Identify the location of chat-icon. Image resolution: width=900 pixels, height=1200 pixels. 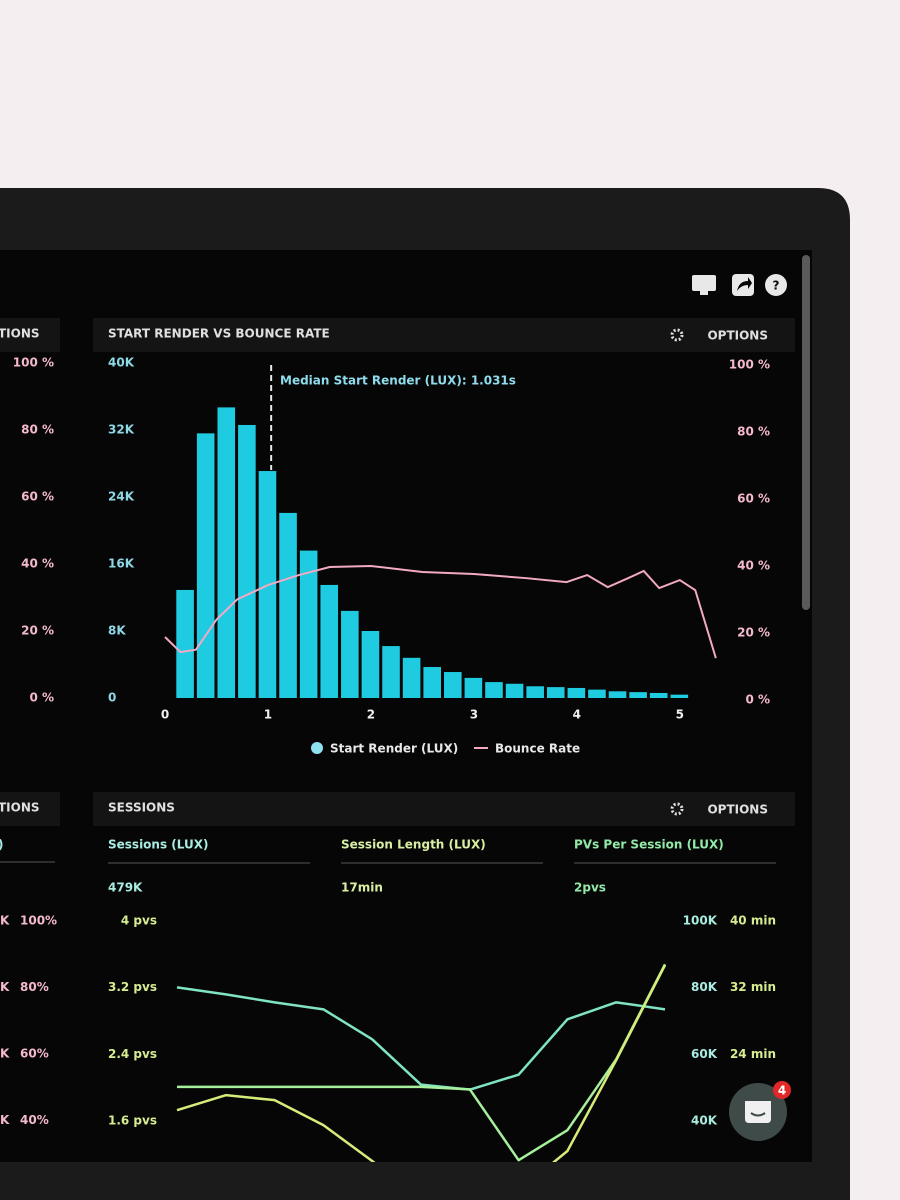
(758, 1112).